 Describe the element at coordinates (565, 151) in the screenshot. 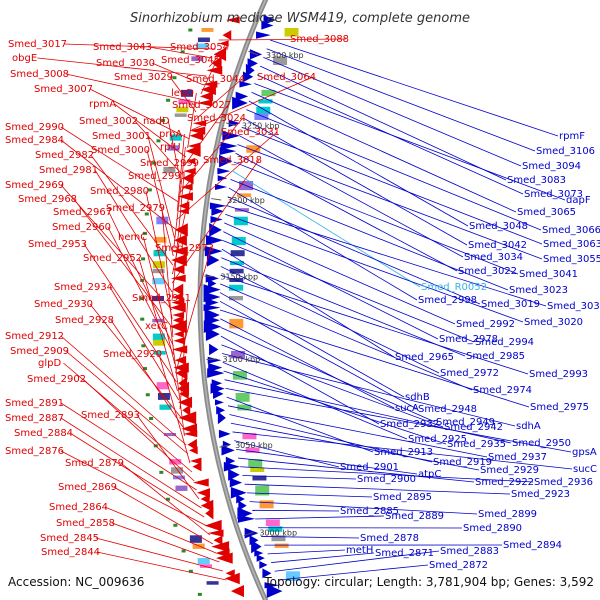

I see `gene-label-right: Smed_3106` at that location.